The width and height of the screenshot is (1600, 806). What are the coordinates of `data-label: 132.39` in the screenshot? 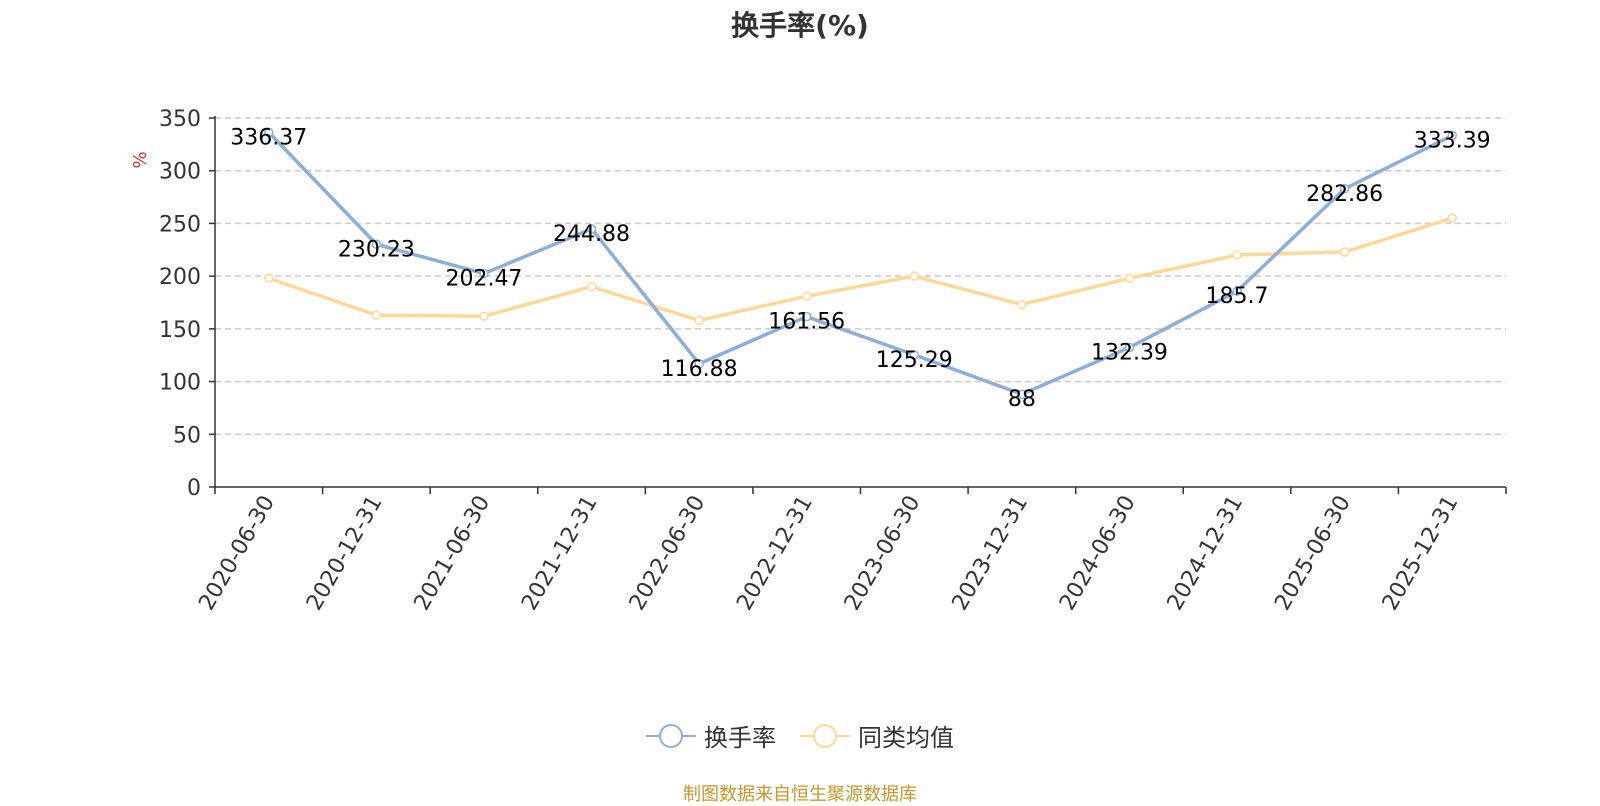 It's located at (1129, 352).